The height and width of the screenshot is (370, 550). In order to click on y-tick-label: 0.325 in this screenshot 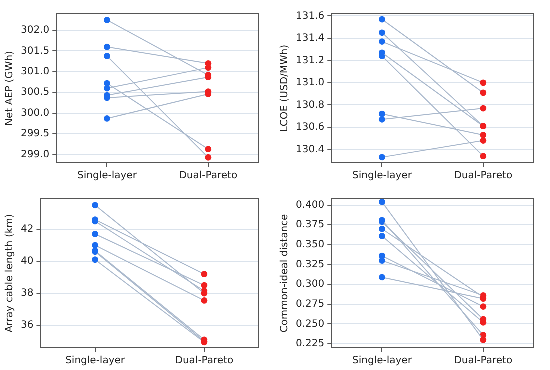, I will do `click(310, 264)`.